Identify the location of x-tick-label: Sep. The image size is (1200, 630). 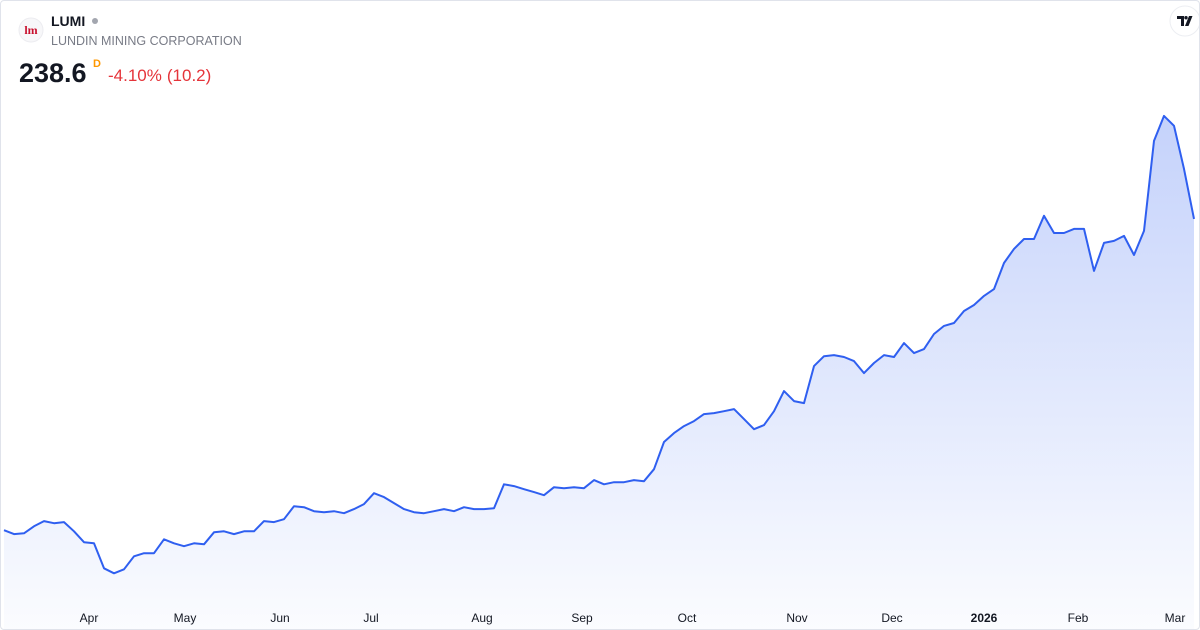
(582, 618).